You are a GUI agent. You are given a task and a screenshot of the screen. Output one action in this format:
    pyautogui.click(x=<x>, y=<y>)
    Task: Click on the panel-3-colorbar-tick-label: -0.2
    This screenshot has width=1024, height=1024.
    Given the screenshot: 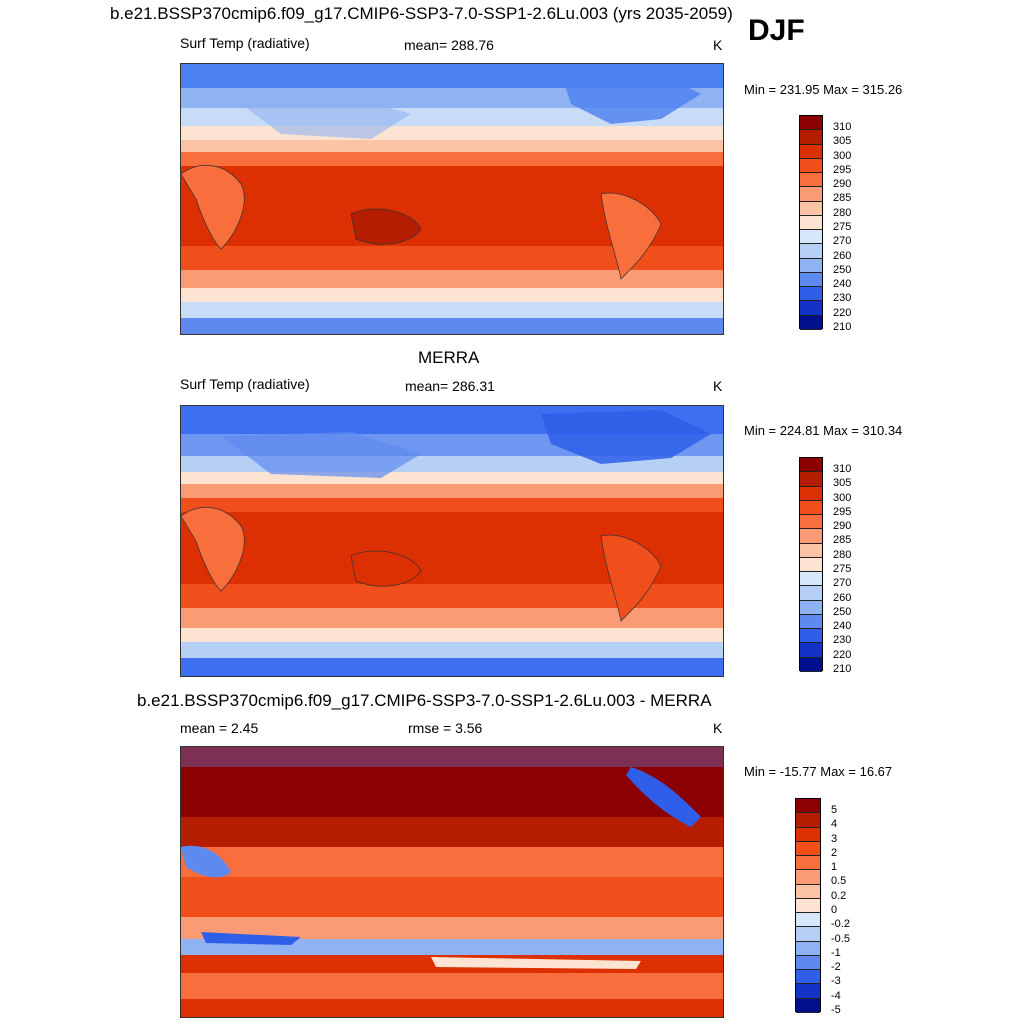 What is the action you would take?
    pyautogui.click(x=840, y=924)
    